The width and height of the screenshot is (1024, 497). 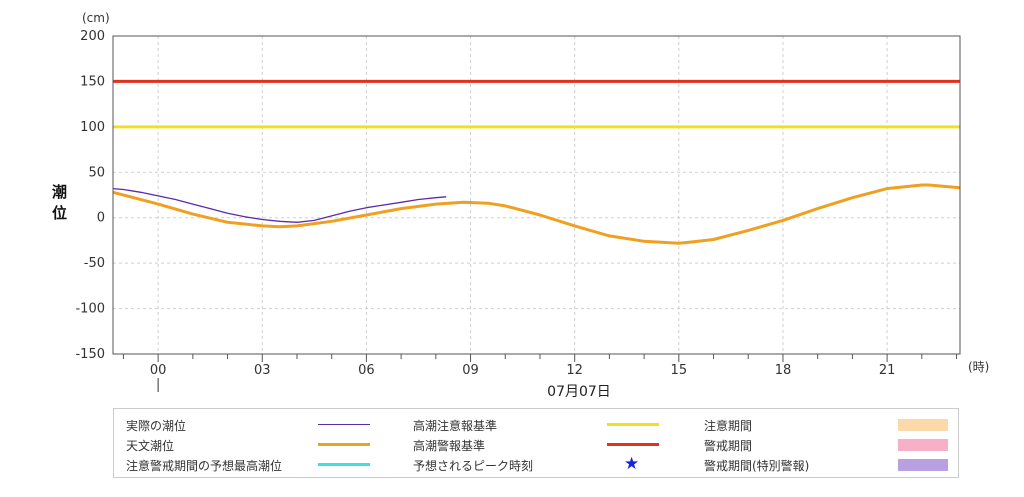 What do you see at coordinates (536, 104) in the screenshot?
I see `threshold-lines` at bounding box center [536, 104].